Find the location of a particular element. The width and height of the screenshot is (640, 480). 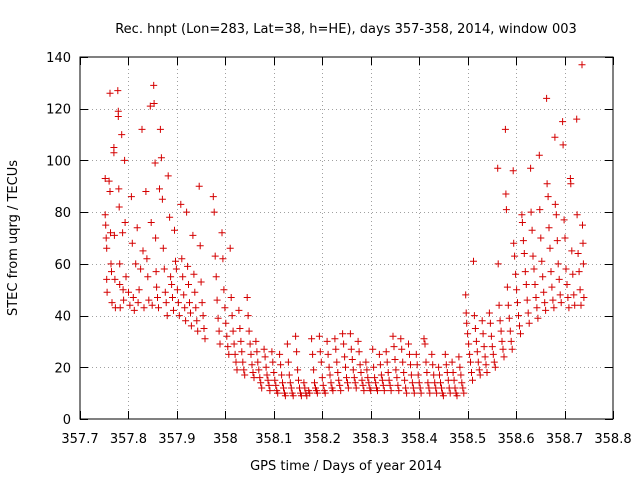

y-tick-label: 120 is located at coordinates (58, 110).